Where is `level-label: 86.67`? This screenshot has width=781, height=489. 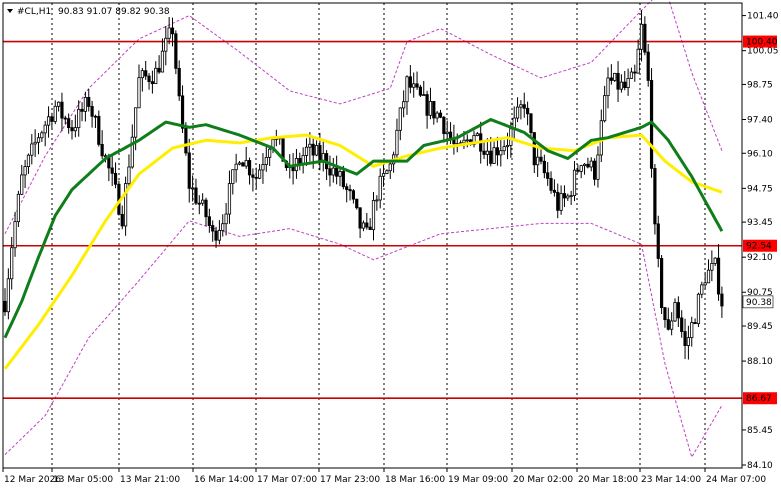 level-label: 86.67 is located at coordinates (759, 399).